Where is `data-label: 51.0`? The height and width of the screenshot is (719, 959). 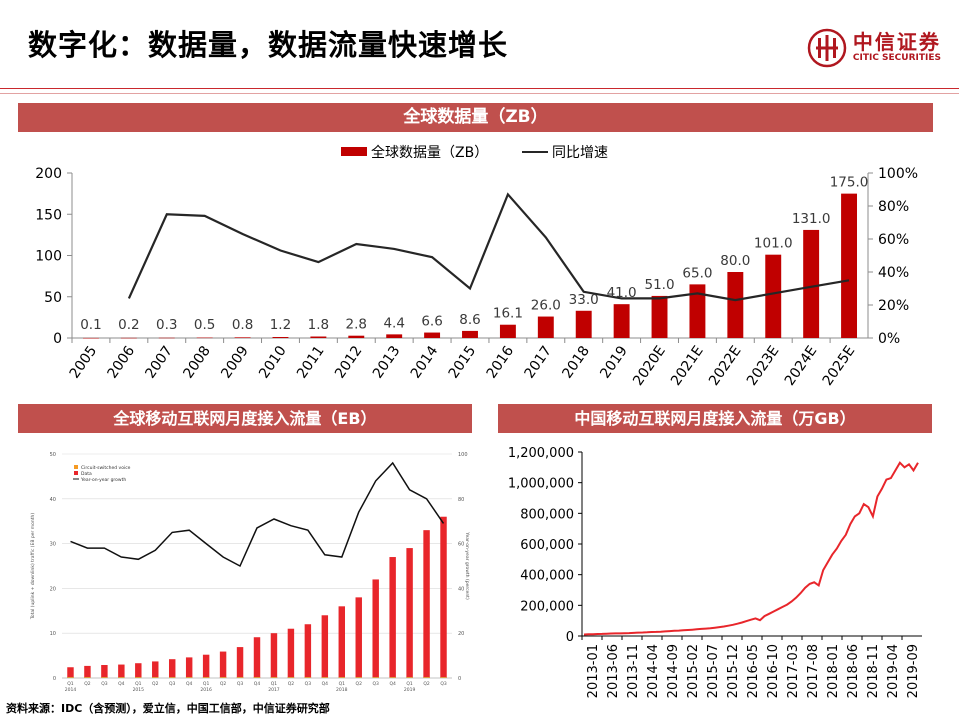 data-label: 51.0 is located at coordinates (659, 285).